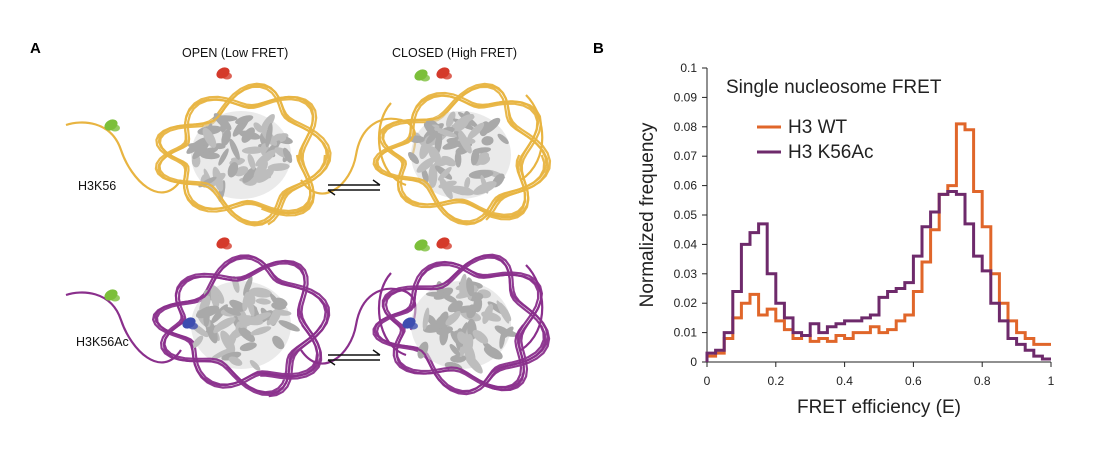  I want to click on x-axis-label: FRET efficiency (E), so click(879, 407).